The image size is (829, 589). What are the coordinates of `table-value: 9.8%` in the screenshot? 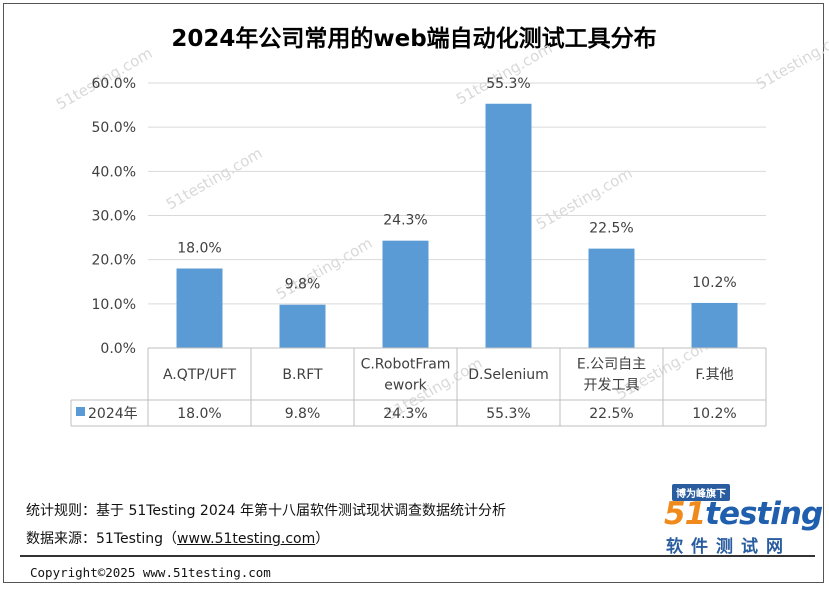 It's located at (303, 414).